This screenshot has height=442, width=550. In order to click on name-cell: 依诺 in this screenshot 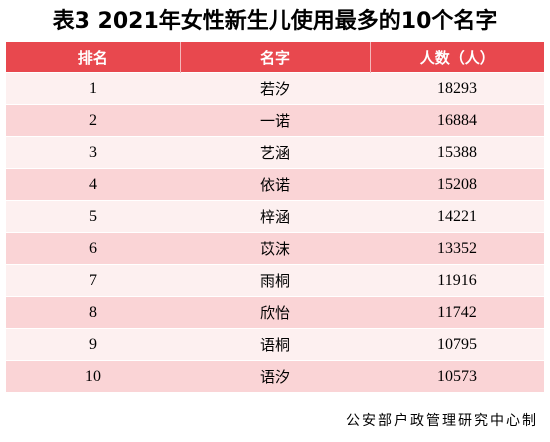, I will do `click(275, 184)`.